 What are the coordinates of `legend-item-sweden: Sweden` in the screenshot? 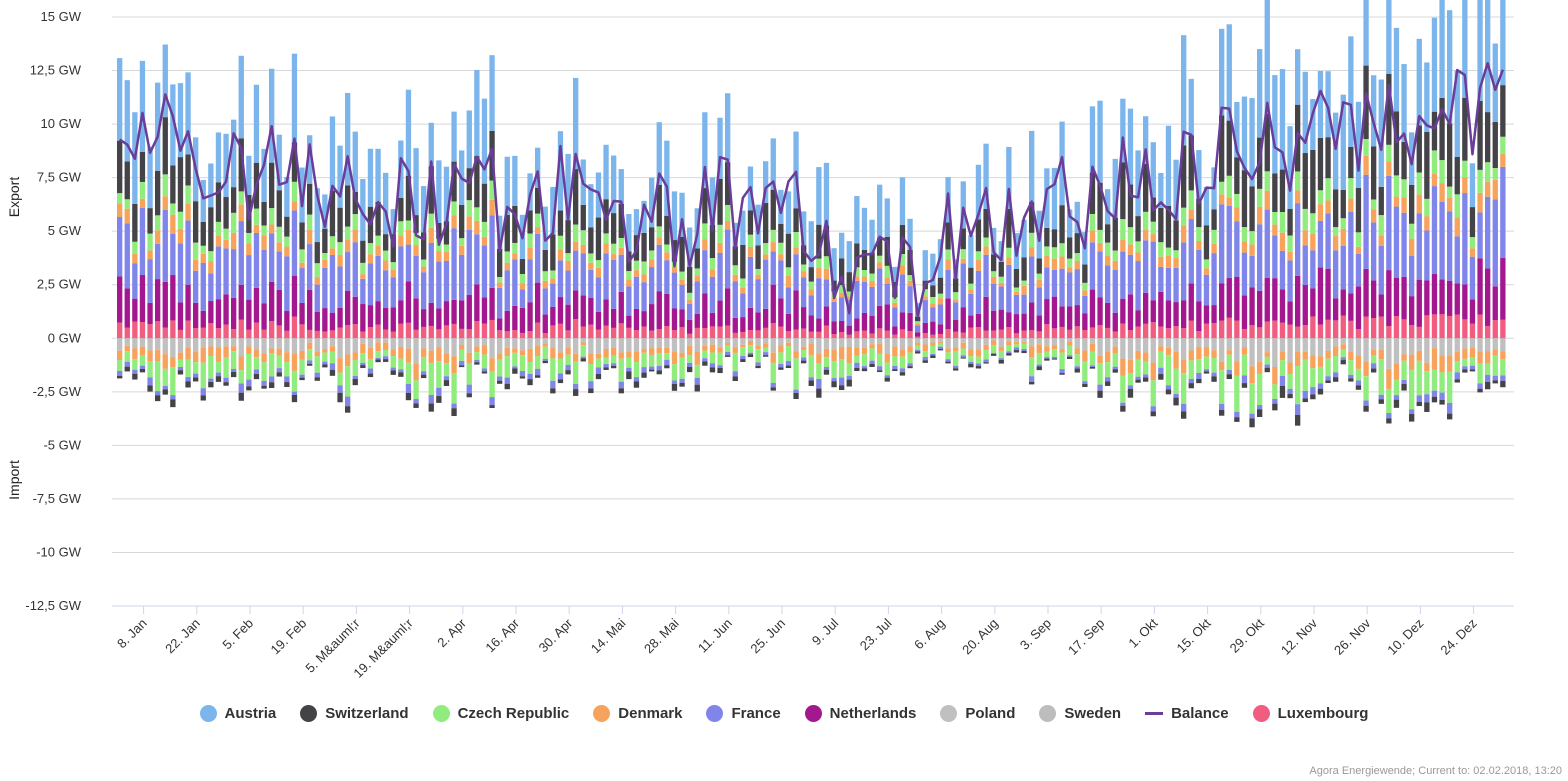 It's located at (1080, 713).